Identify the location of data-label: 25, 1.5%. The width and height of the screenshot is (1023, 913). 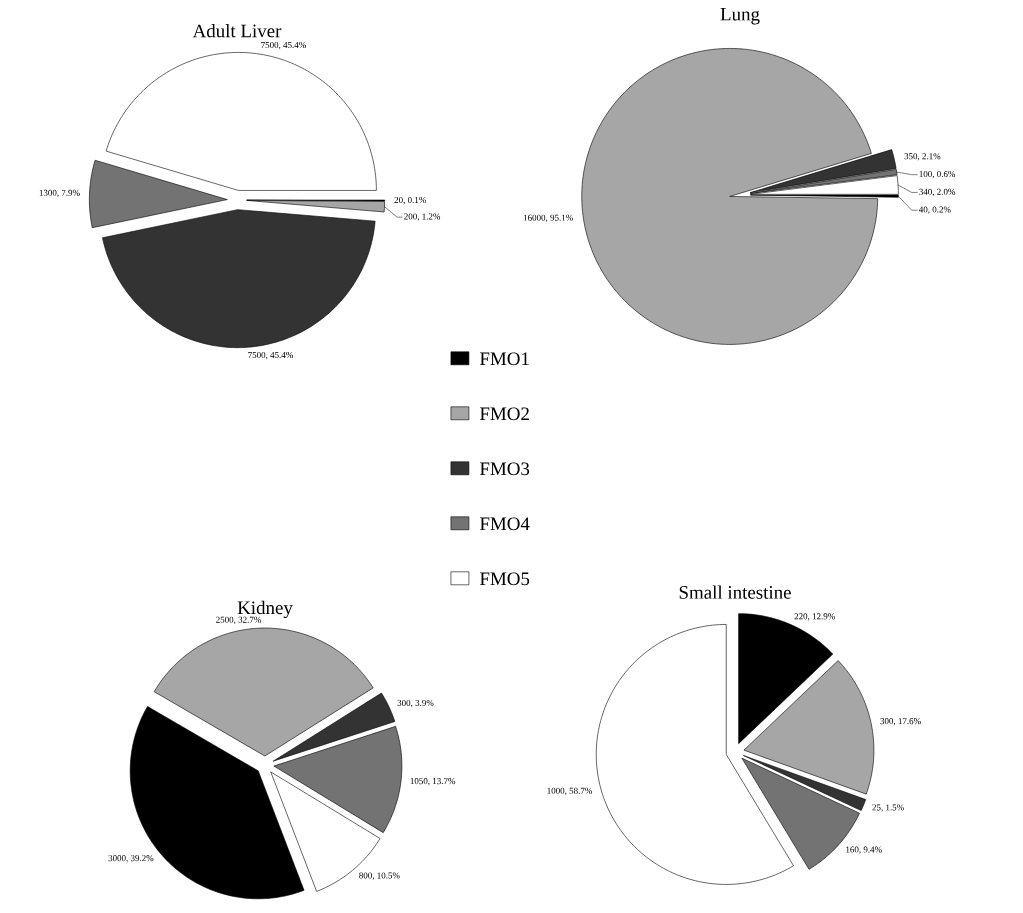
(888, 808).